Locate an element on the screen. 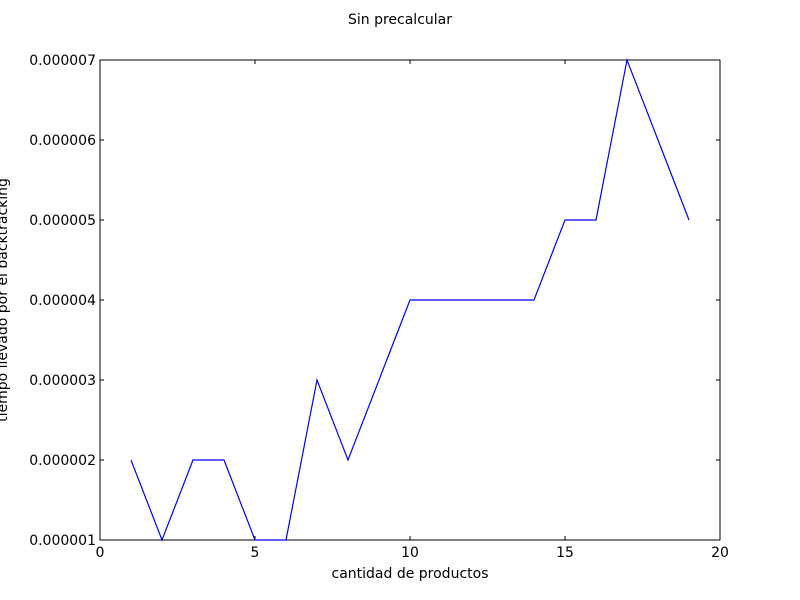 The width and height of the screenshot is (800, 600). x-tick-label: 5 is located at coordinates (255, 553).